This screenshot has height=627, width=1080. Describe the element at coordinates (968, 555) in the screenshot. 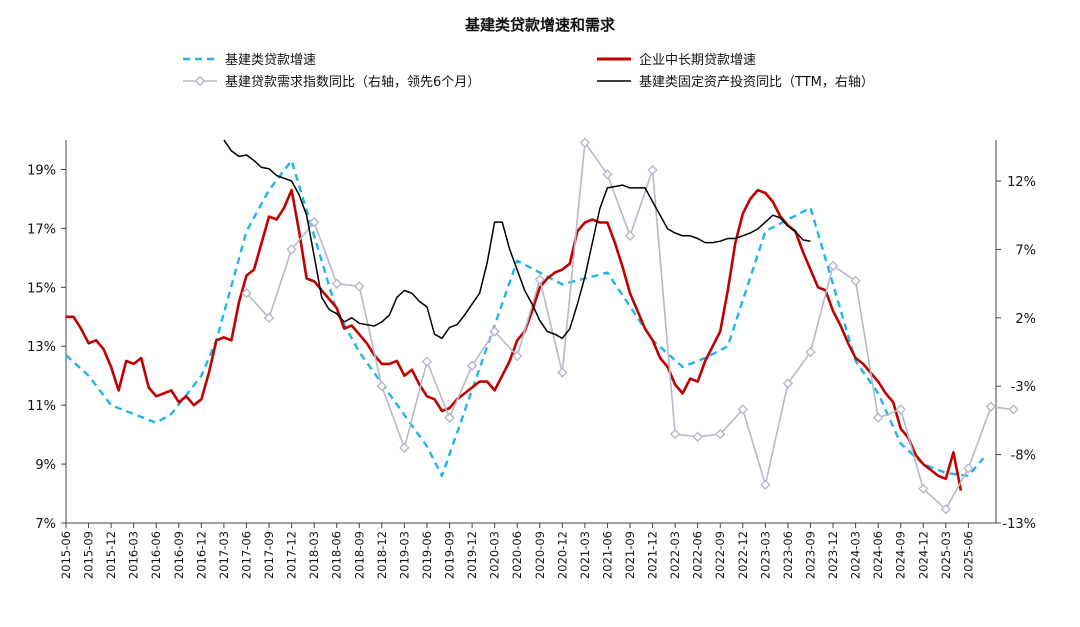

I see `x-tick-label: 2025-06` at that location.